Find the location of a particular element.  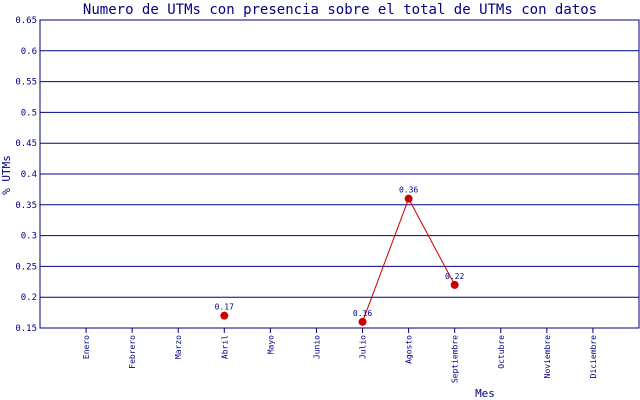

data-label: 0.17 is located at coordinates (224, 307).